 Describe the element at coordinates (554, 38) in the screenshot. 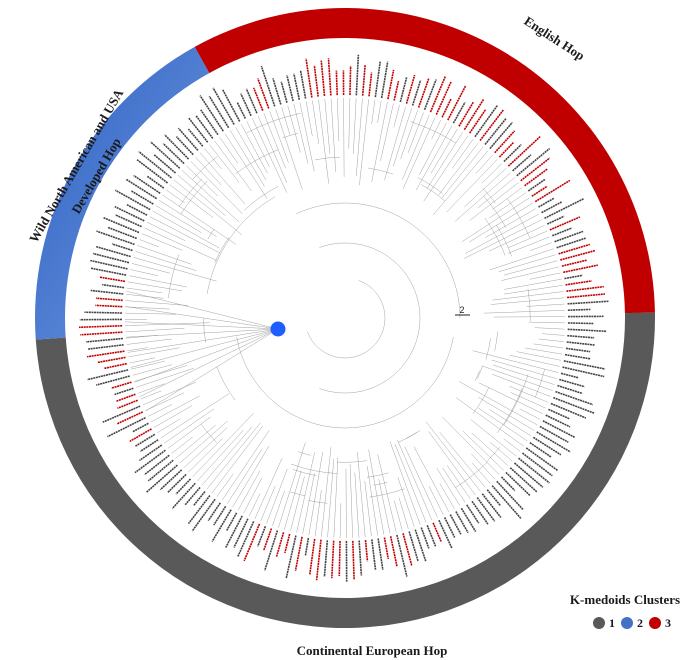

I see `english-hop-label: English Hop` at that location.